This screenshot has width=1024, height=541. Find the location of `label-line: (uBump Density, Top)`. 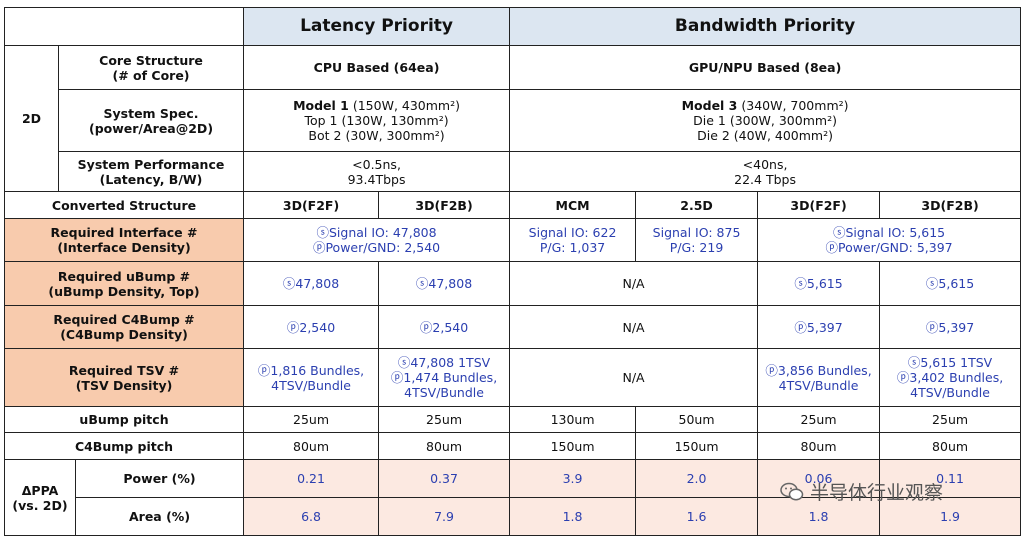

label-line: (uBump Density, Top) is located at coordinates (124, 291).